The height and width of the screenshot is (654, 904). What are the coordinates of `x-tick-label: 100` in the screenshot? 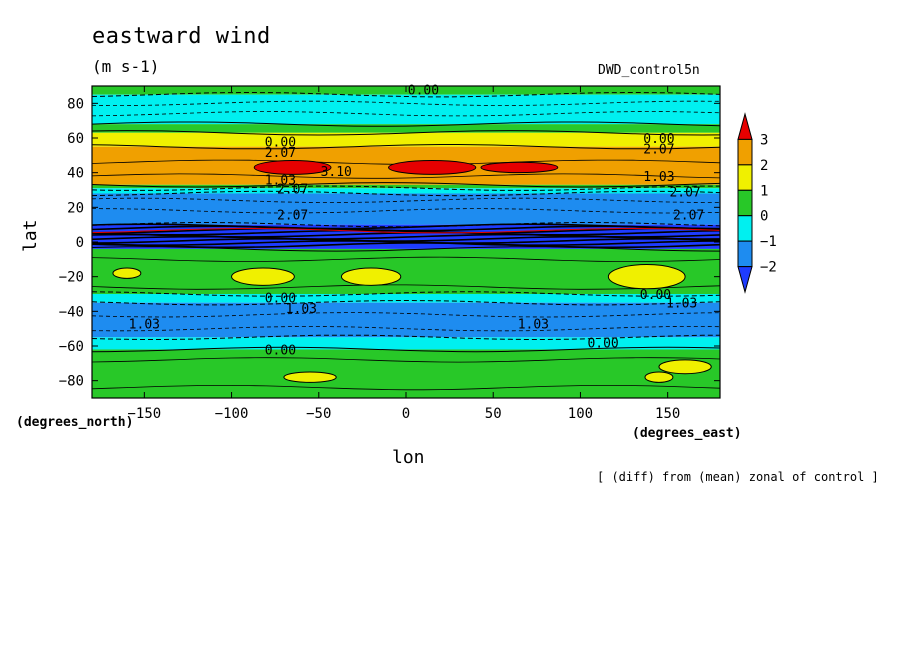 It's located at (580, 414).